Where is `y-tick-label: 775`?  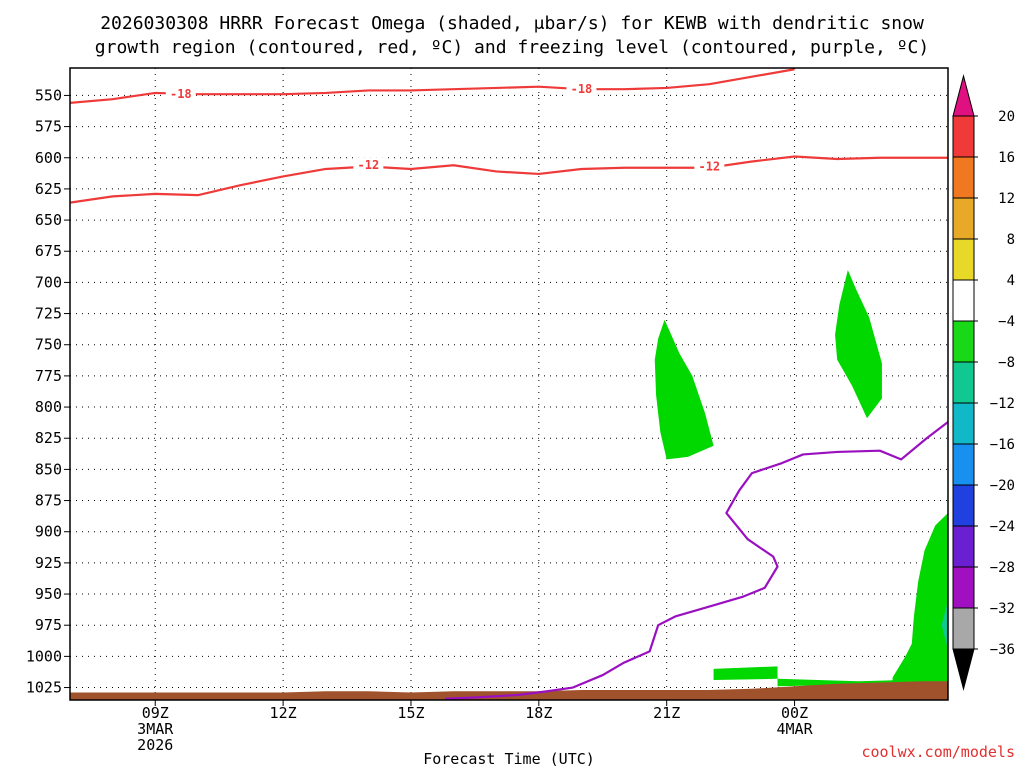 y-tick-label: 775 is located at coordinates (48, 376).